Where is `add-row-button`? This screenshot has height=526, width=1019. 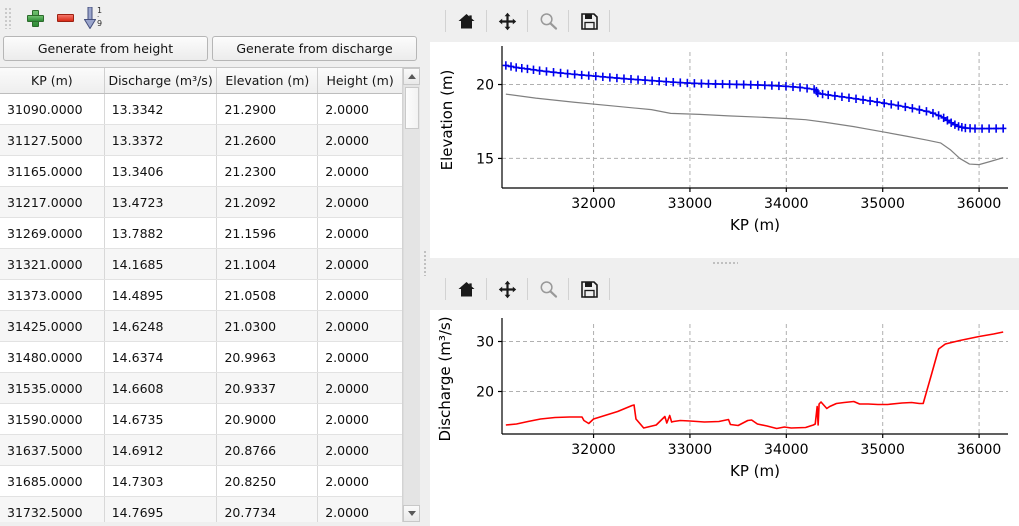
add-row-button is located at coordinates (35, 18).